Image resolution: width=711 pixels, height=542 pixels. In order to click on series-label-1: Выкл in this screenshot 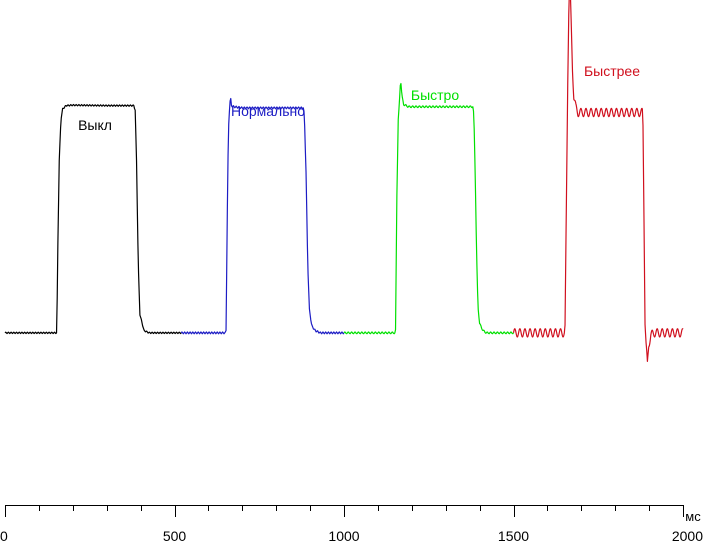, I will do `click(95, 125)`.